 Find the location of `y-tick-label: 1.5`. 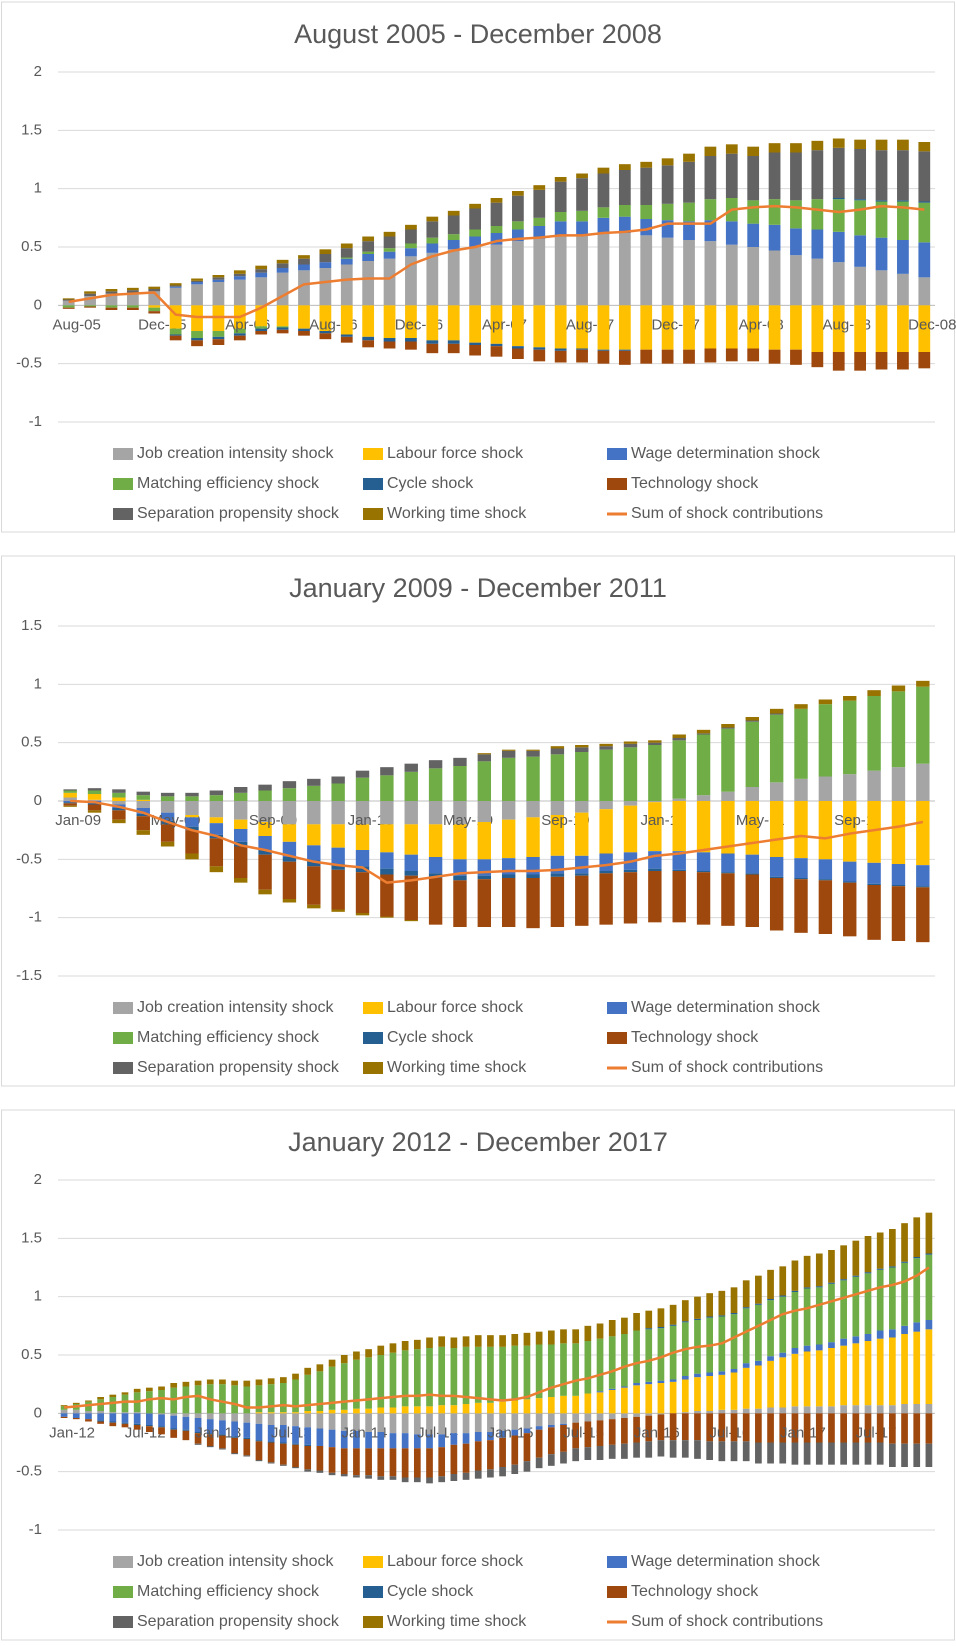

y-tick-label: 1.5 is located at coordinates (31, 625).